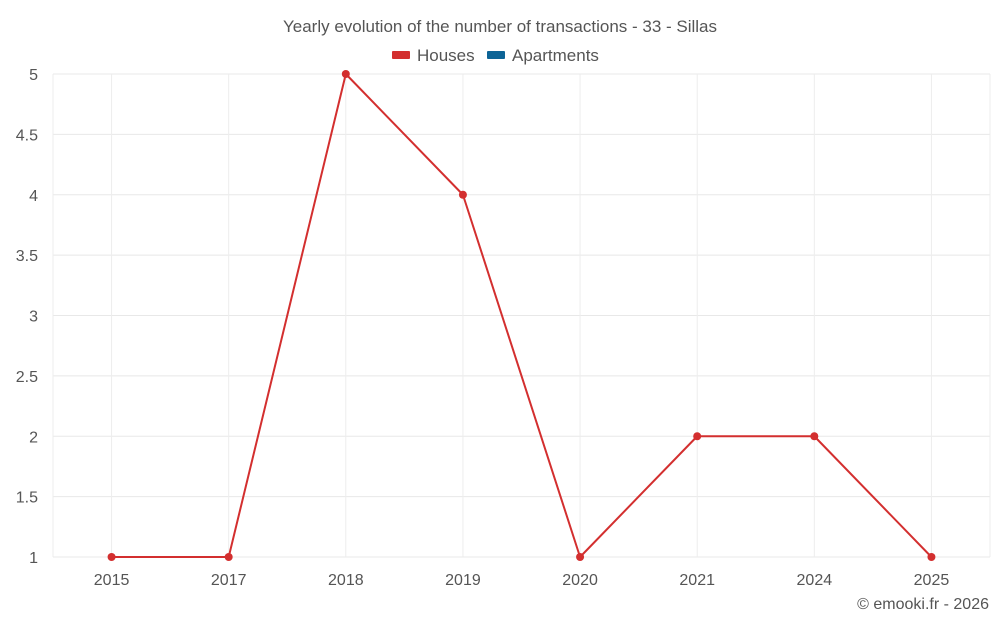  What do you see at coordinates (33, 75) in the screenshot?
I see `y-tick-label: 5` at bounding box center [33, 75].